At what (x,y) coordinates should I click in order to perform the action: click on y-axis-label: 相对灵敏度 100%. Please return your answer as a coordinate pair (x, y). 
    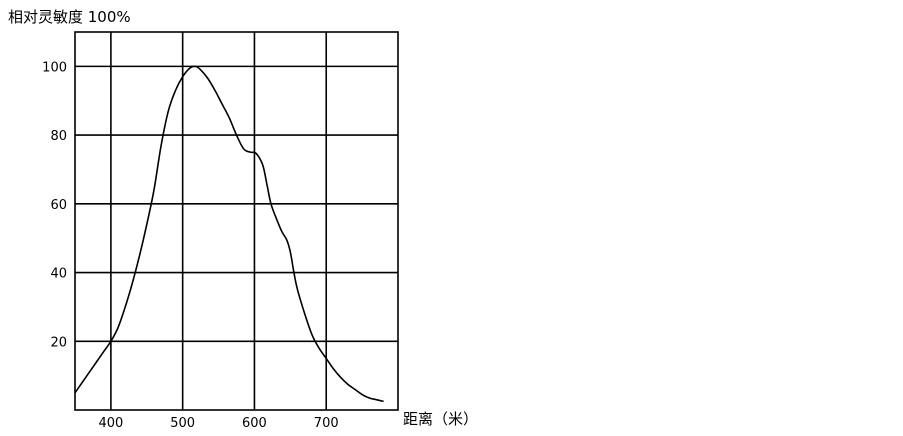
    Looking at the image, I should click on (69, 17).